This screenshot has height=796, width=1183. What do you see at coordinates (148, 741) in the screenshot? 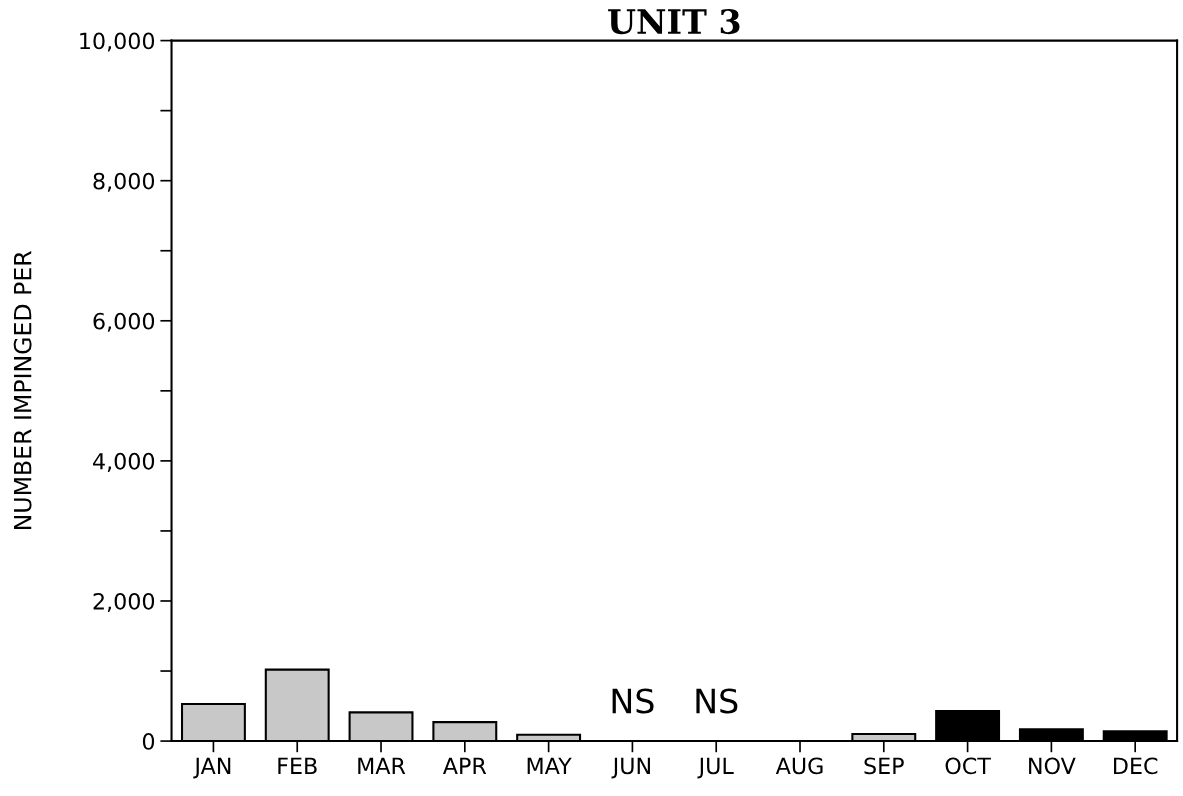
I see `y-tick-label: 0` at bounding box center [148, 741].